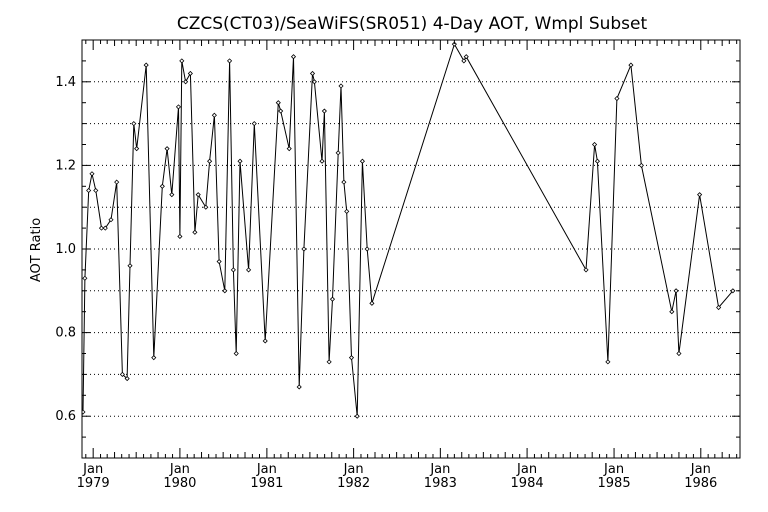 This screenshot has width=768, height=512. I want to click on y-tick-label: 0.6, so click(65, 416).